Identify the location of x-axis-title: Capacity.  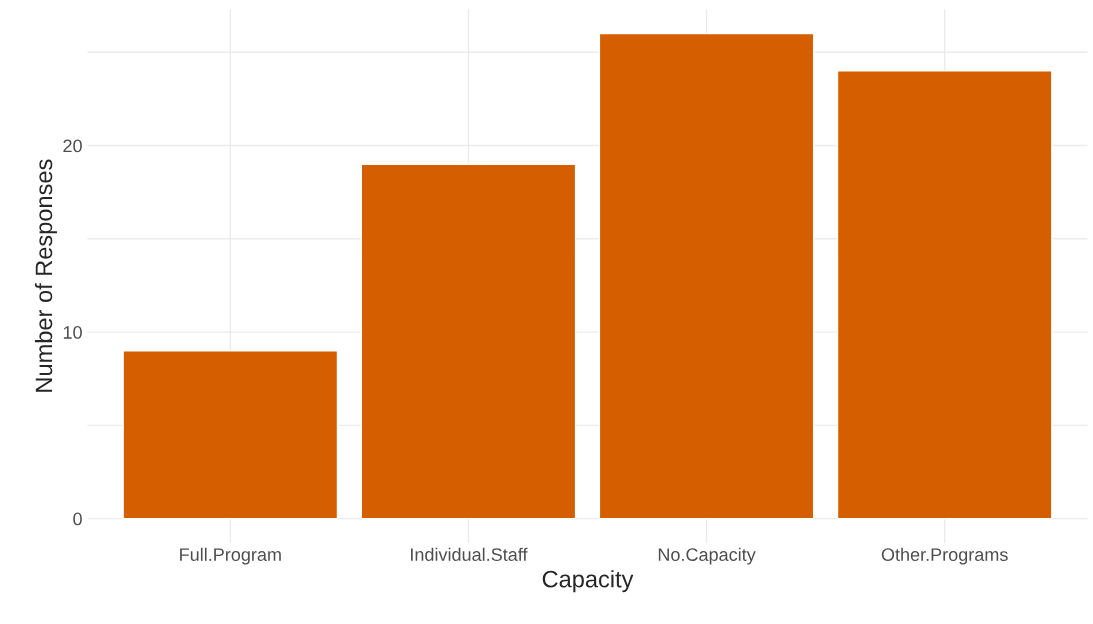
(588, 581).